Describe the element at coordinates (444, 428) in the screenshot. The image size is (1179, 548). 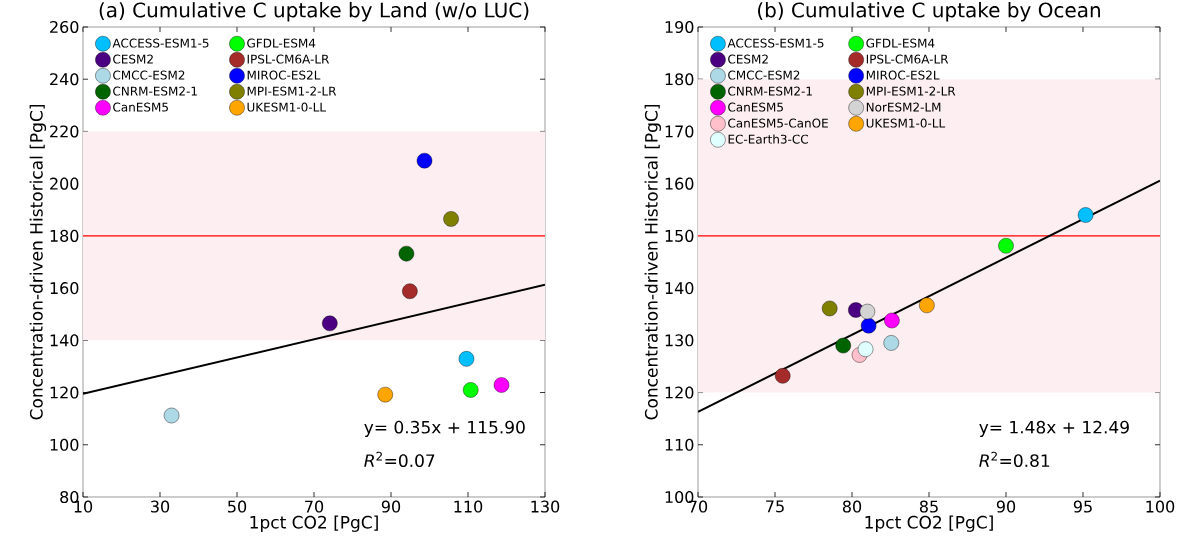
I see `annotation: y= 0.35x + 115.90` at that location.